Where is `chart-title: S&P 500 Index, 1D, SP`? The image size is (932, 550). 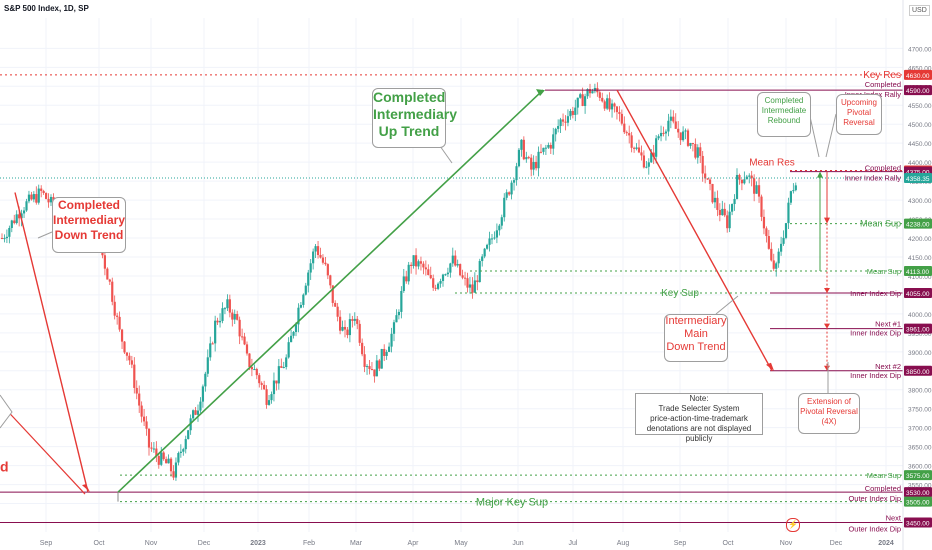
chart-title: S&P 500 Index, 1D, SP is located at coordinates (46, 8).